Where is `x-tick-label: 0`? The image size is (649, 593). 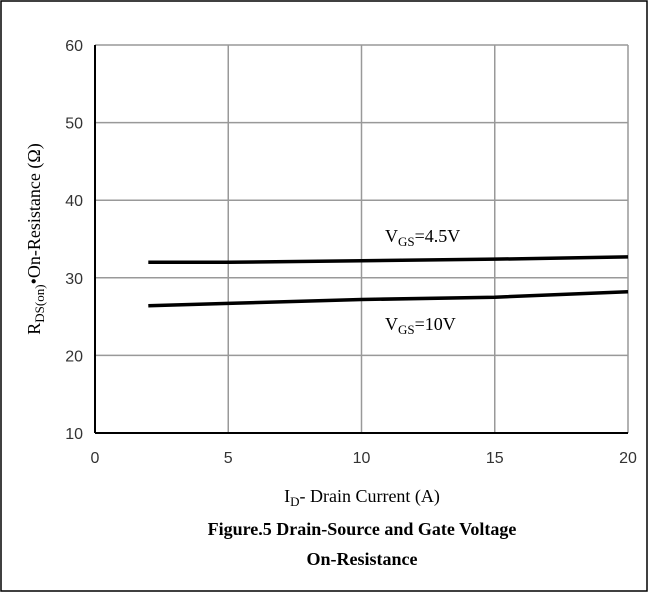 x-tick-label: 0 is located at coordinates (95, 458).